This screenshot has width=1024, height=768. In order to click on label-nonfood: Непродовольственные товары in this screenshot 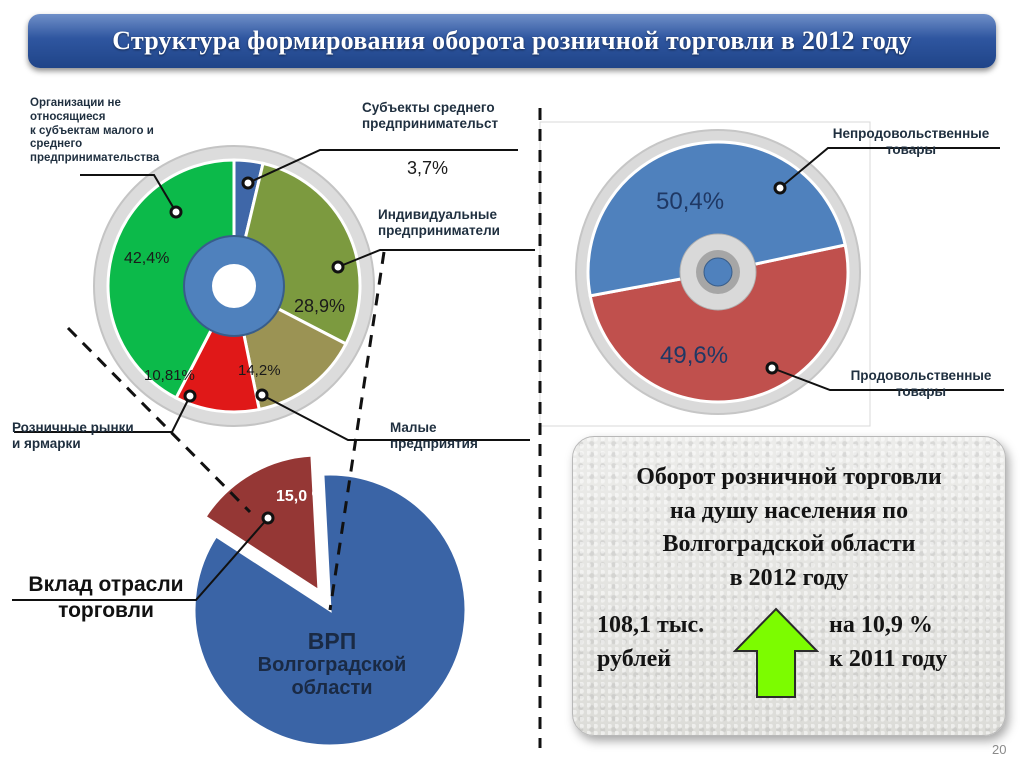, I will do `click(911, 142)`.